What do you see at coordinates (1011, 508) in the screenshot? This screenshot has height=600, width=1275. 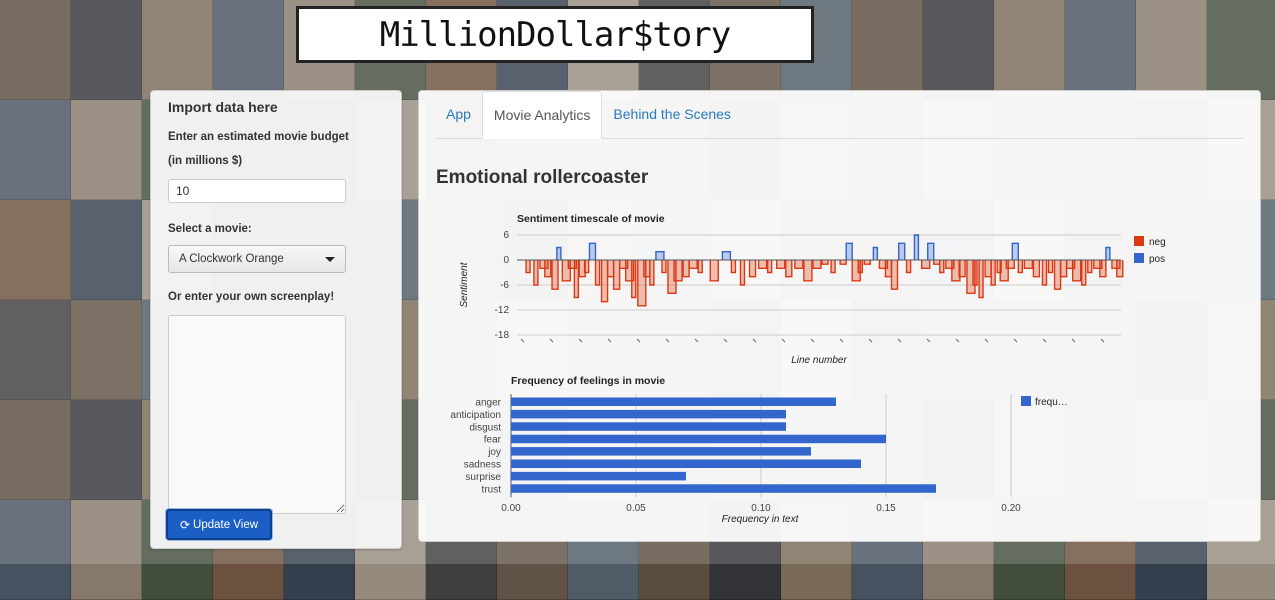 I see `freq-x-tick-label: 0.20` at bounding box center [1011, 508].